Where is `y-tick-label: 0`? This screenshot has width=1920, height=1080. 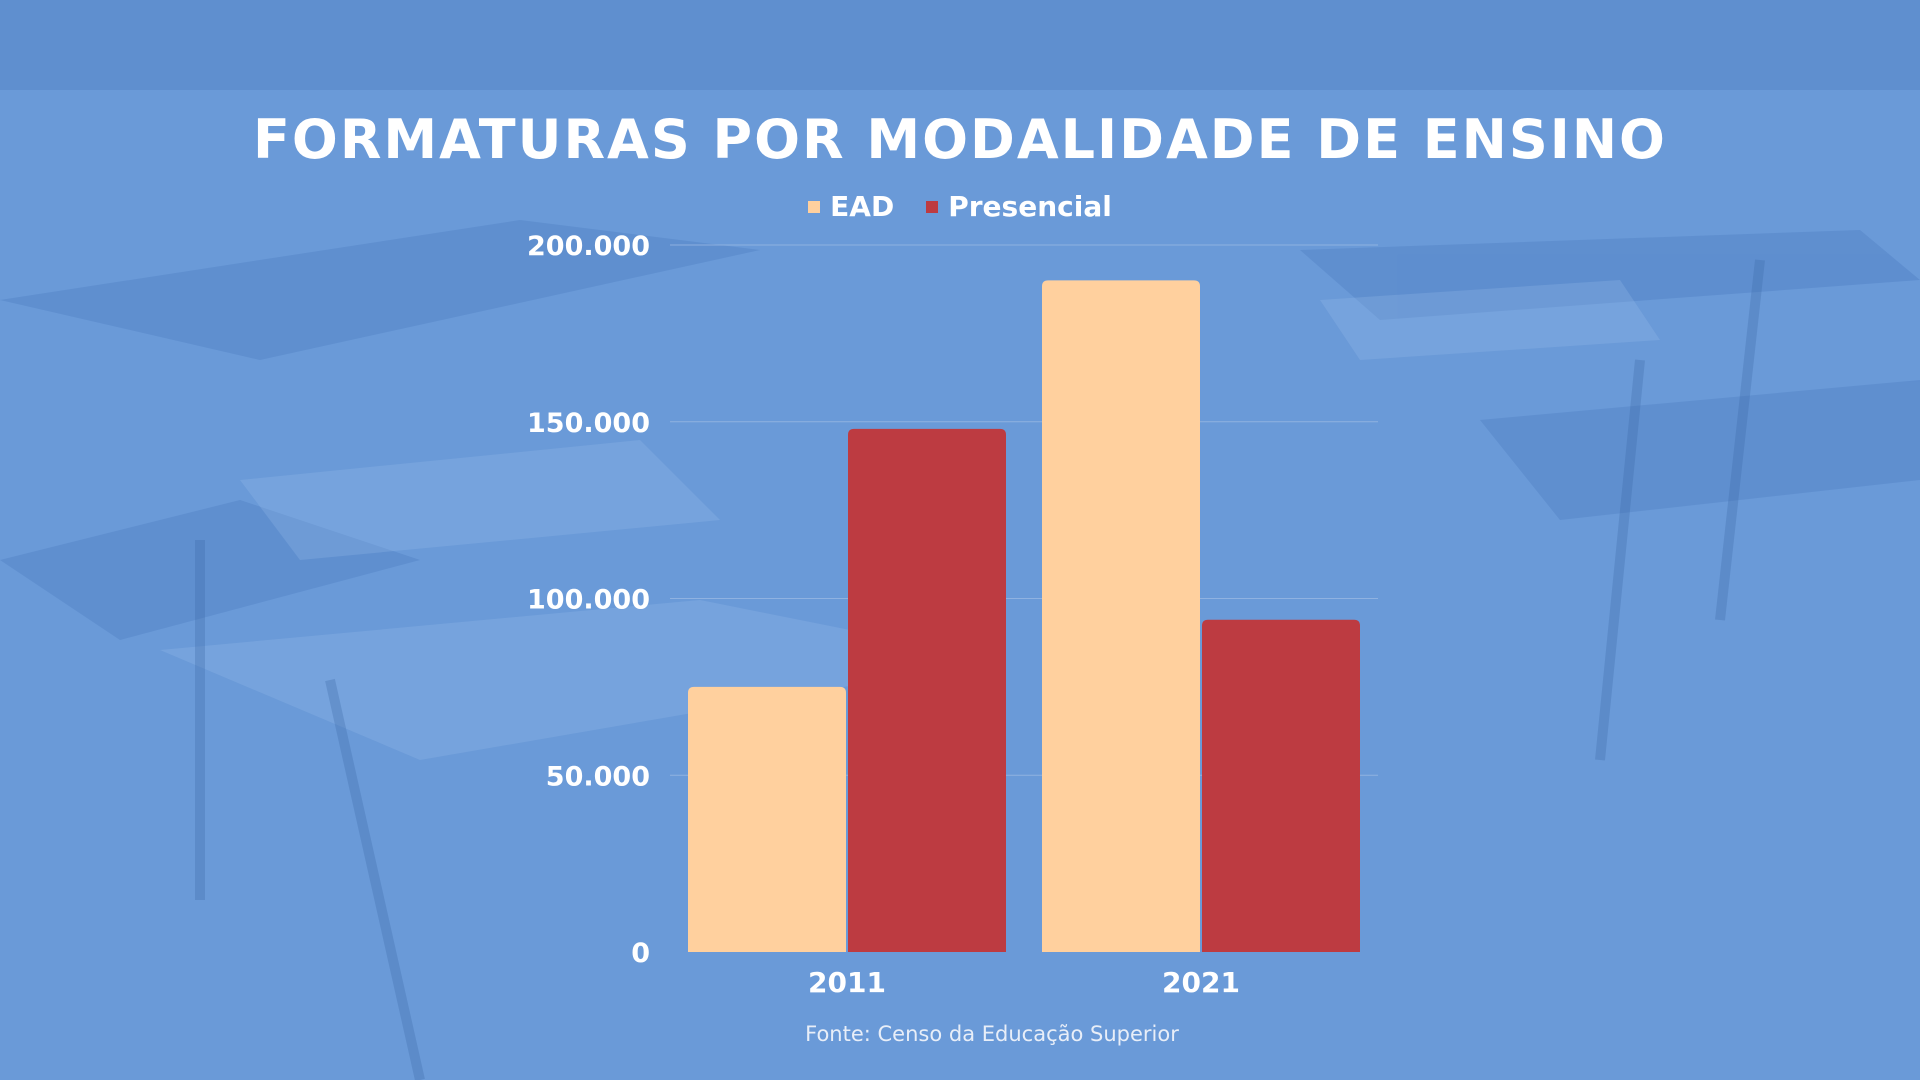 y-tick-label: 0 is located at coordinates (640, 953).